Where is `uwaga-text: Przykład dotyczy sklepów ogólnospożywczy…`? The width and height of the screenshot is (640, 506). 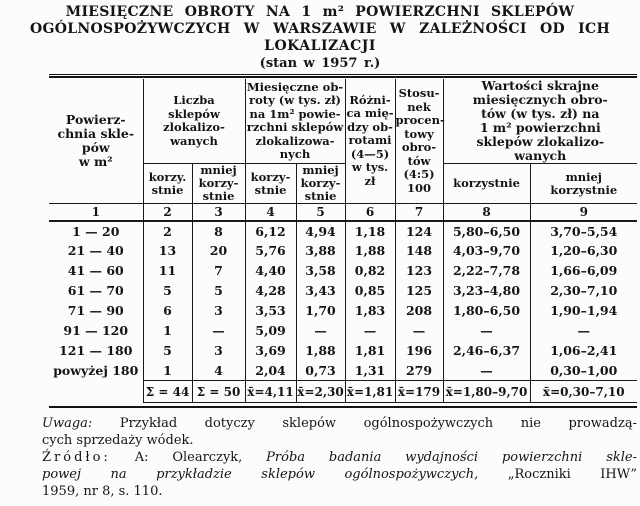
uwaga-text: Przykład dotyczy sklepów ogólnospożywczy… is located at coordinates (364, 423).